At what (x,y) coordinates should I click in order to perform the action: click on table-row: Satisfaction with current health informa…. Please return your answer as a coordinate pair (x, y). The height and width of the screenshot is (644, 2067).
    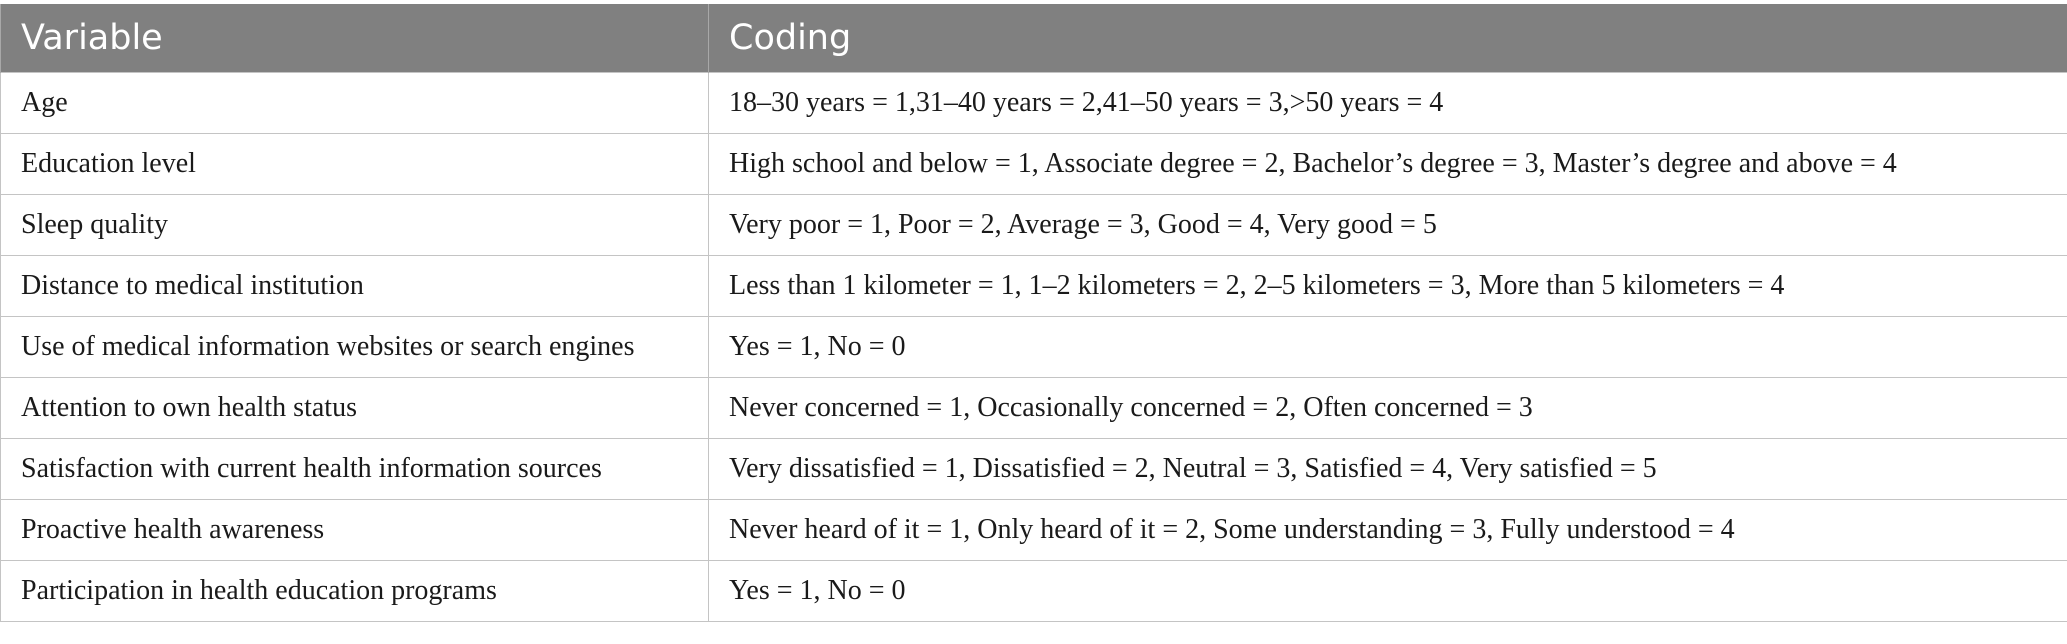
    Looking at the image, I should click on (1033, 469).